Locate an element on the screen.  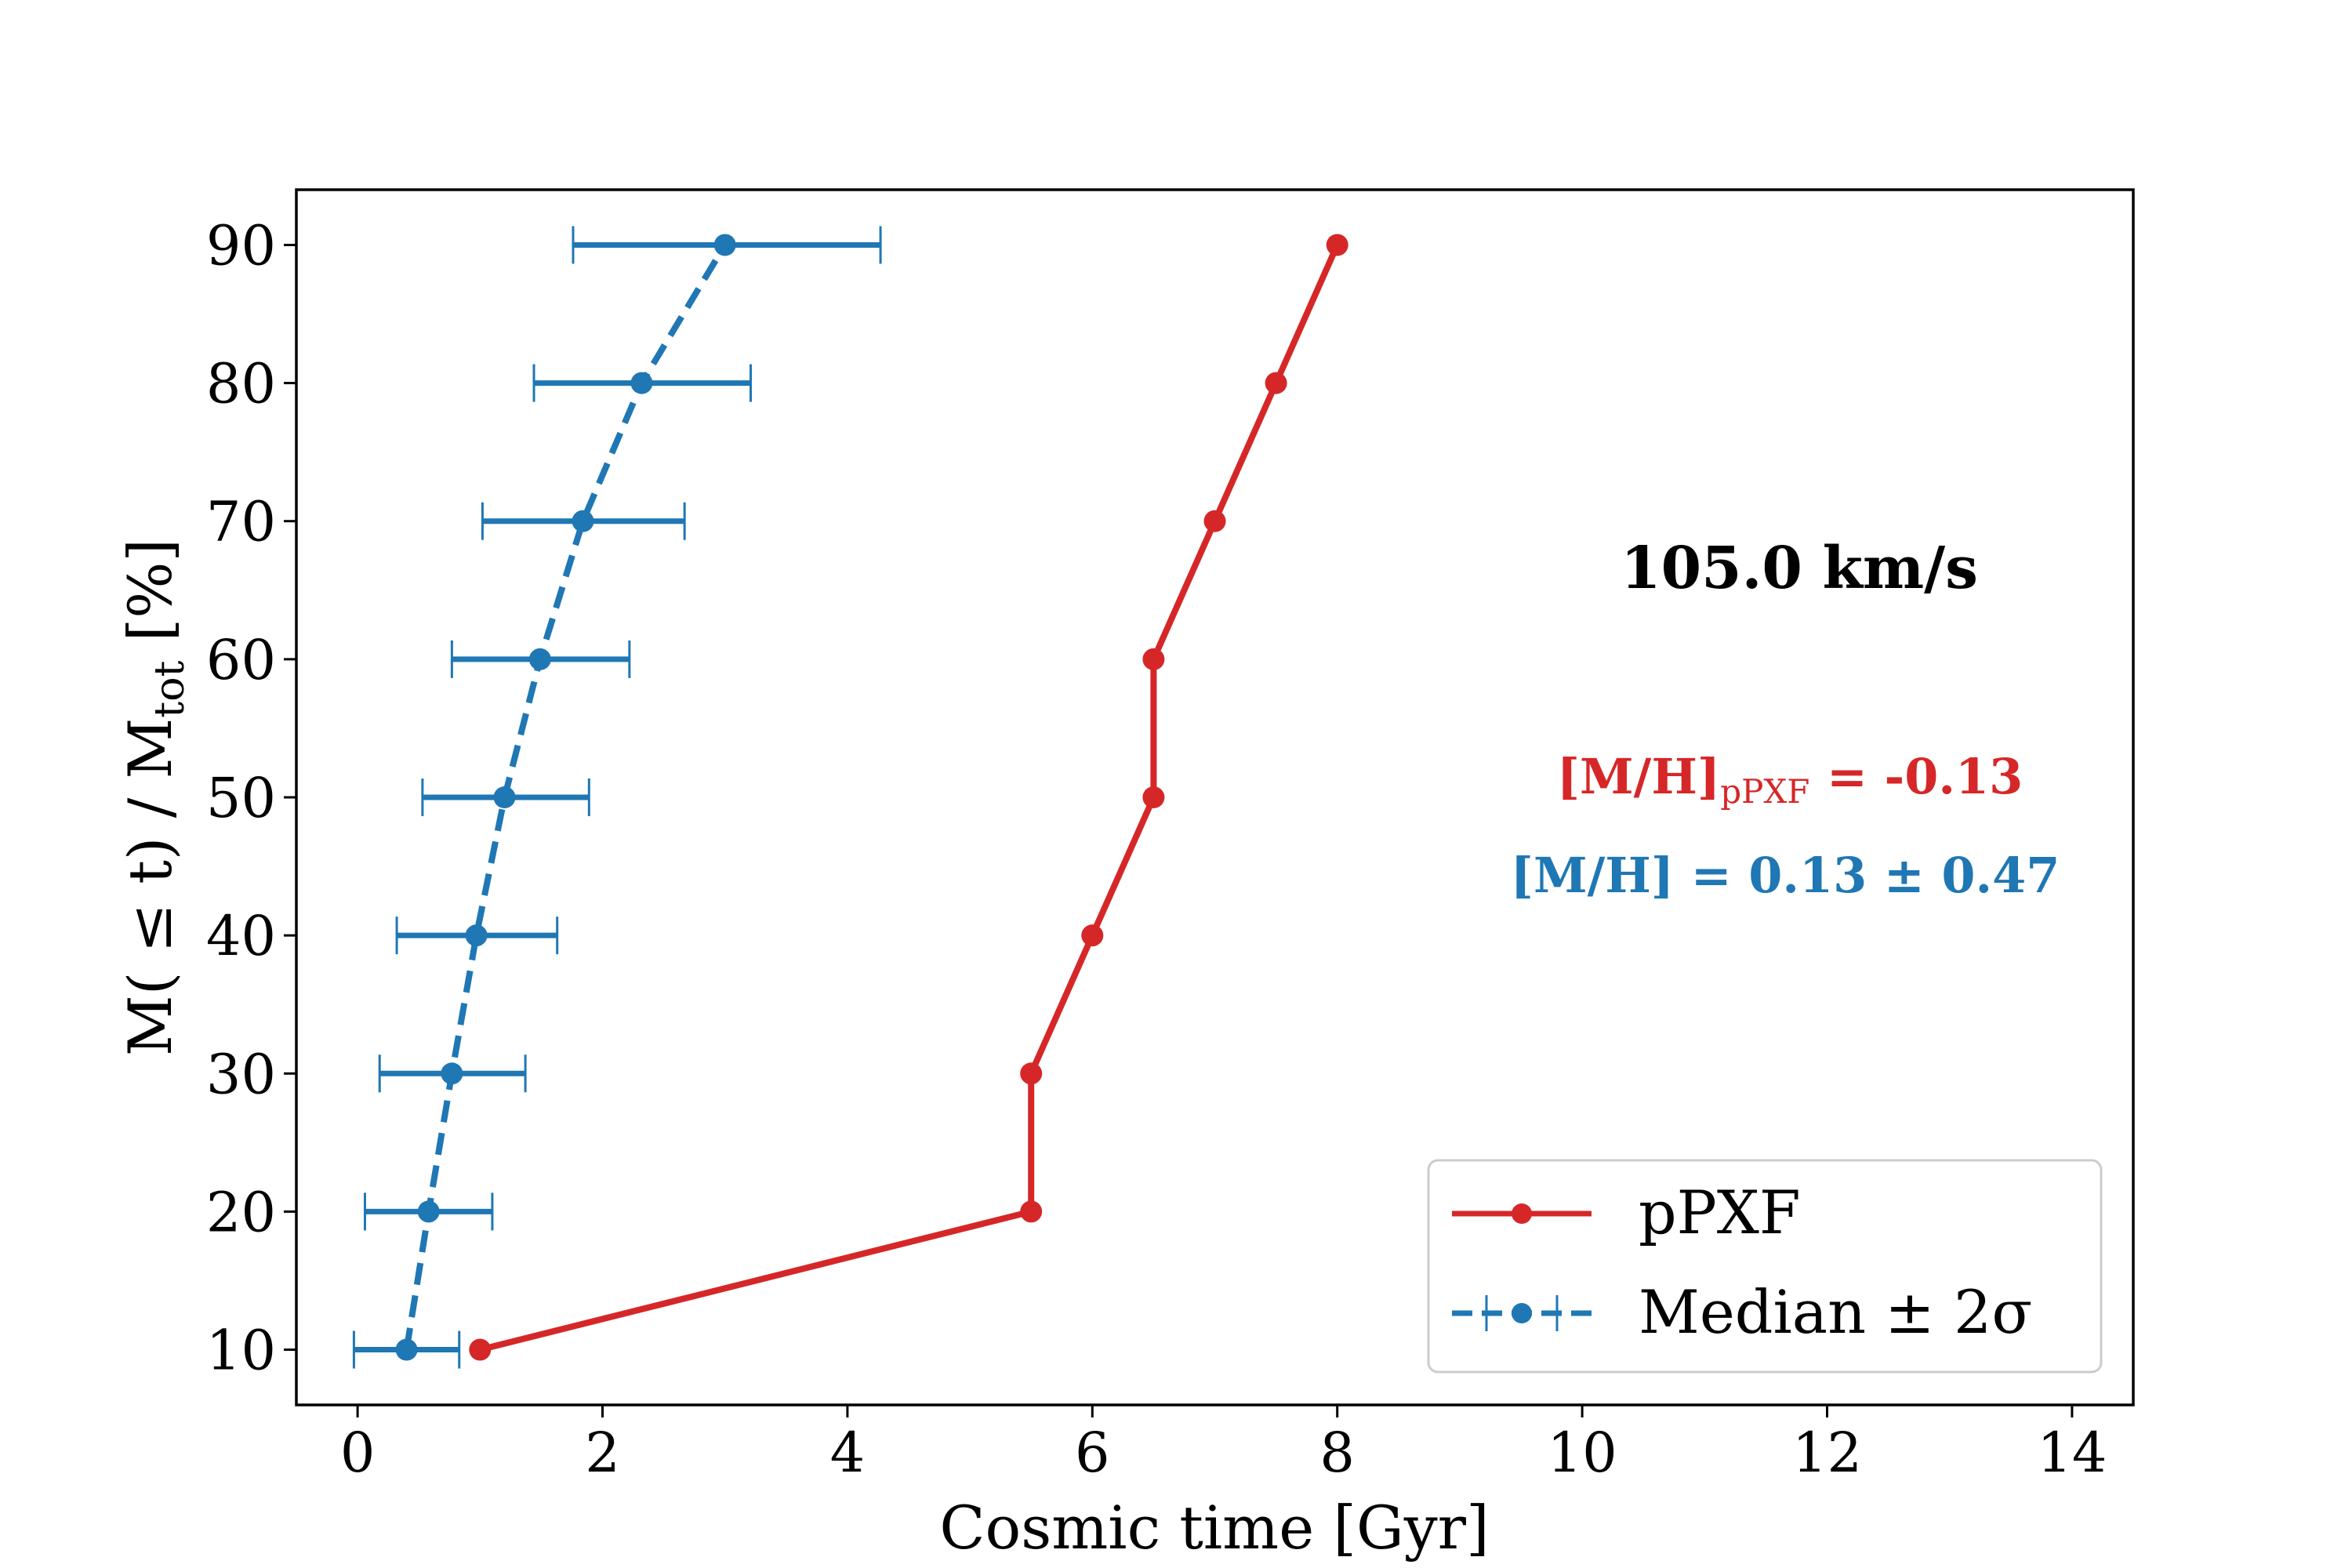
x-tick-label-6: 6 is located at coordinates (1092, 1453).